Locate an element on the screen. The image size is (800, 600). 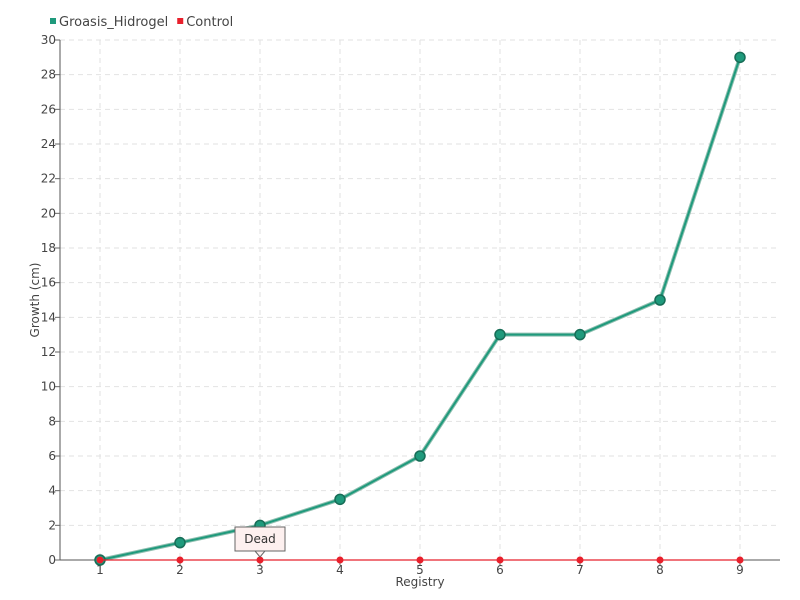
tooltip-pointer is located at coordinates (260, 554).